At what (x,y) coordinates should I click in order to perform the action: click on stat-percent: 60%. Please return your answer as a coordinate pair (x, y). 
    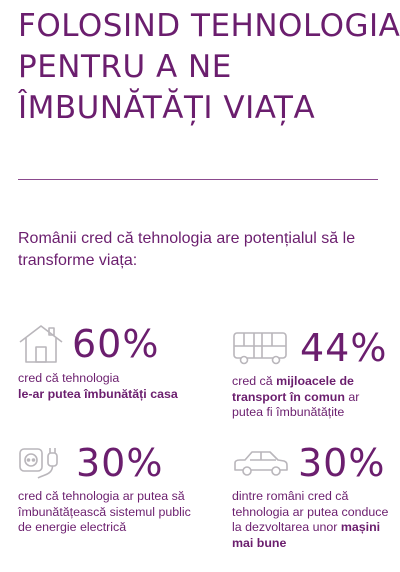
    Looking at the image, I should click on (116, 344).